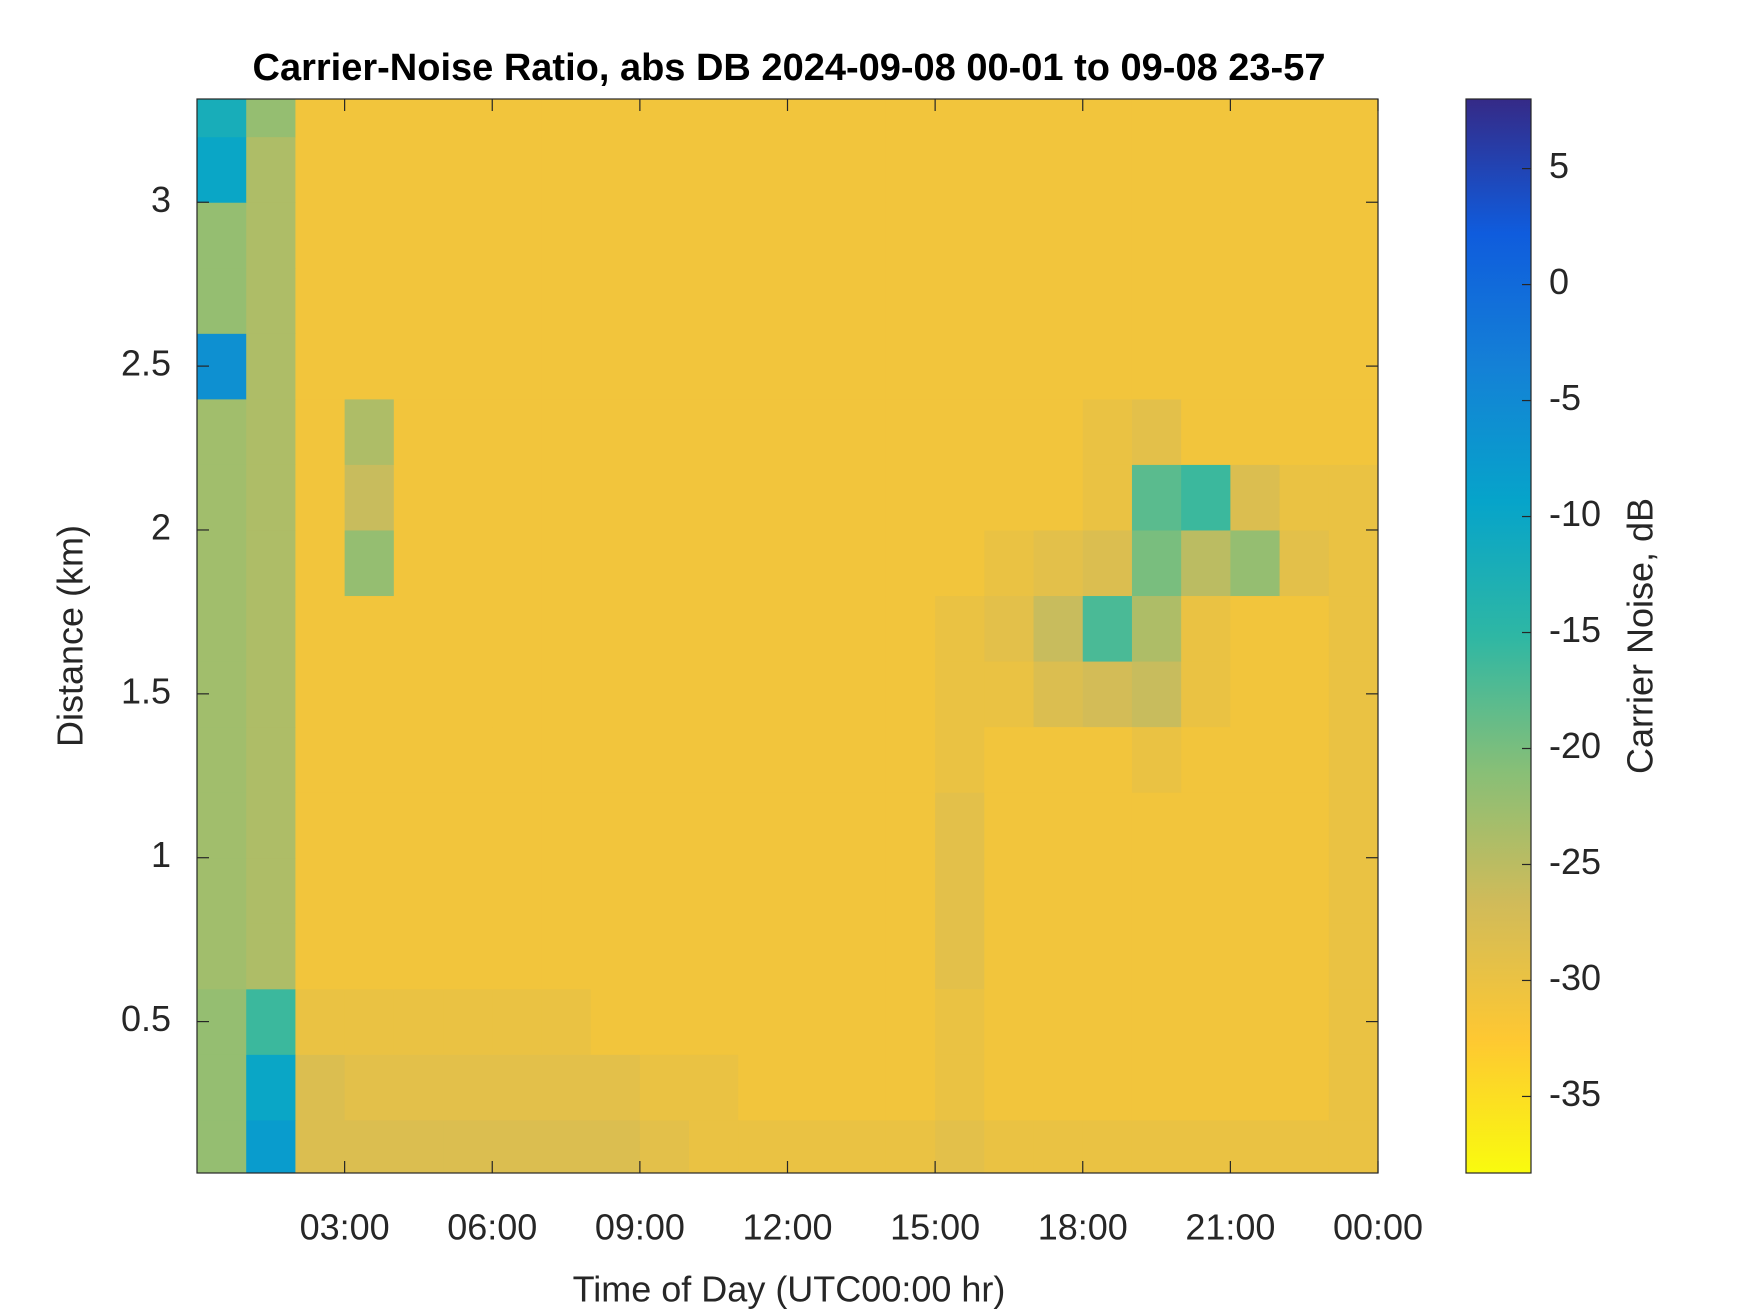 The width and height of the screenshot is (1750, 1313). Describe the element at coordinates (1565, 397) in the screenshot. I see `colorbar-tick-label: -5` at that location.